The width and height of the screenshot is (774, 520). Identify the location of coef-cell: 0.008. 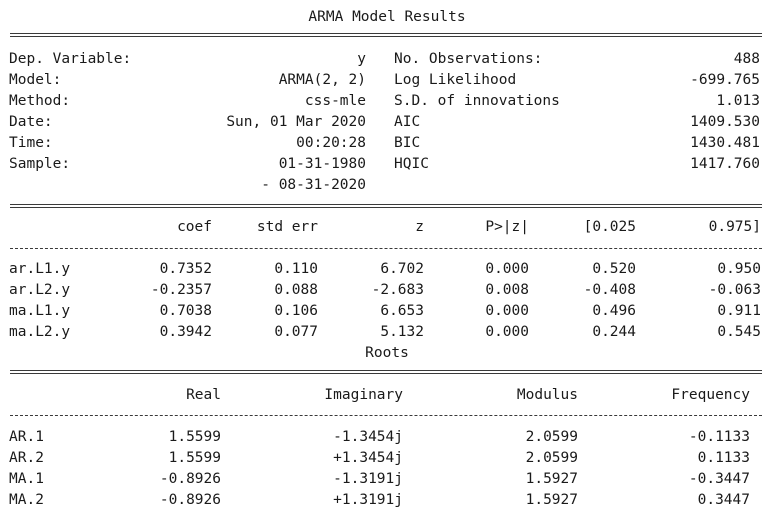
(507, 290).